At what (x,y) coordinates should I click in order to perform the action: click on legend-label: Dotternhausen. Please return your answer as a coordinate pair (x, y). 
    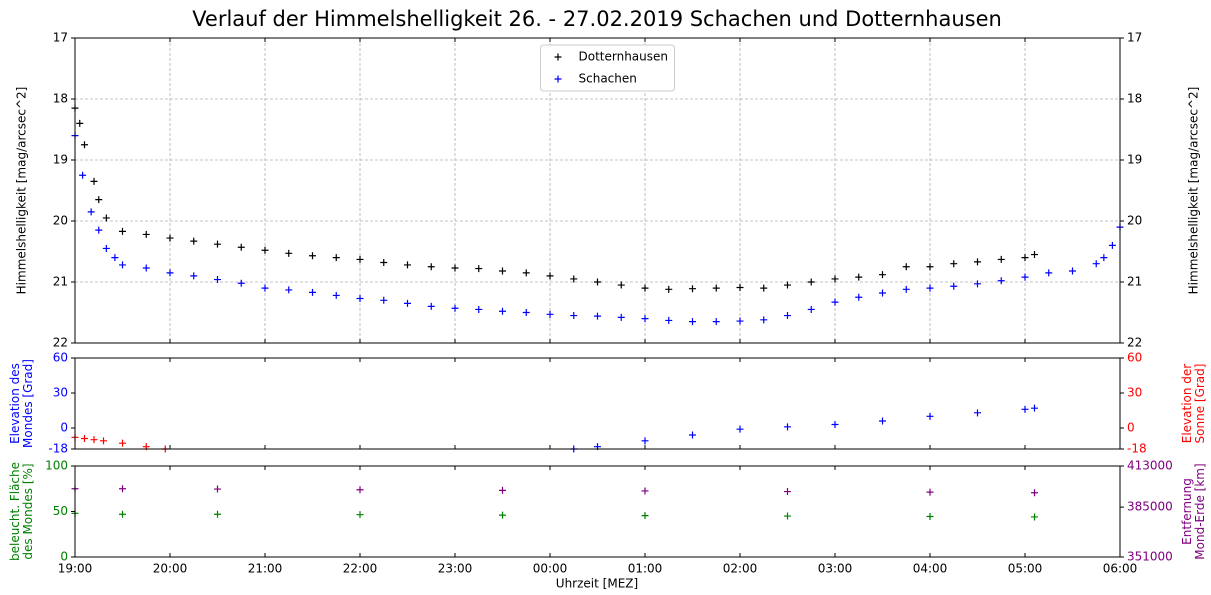
    Looking at the image, I should click on (624, 57).